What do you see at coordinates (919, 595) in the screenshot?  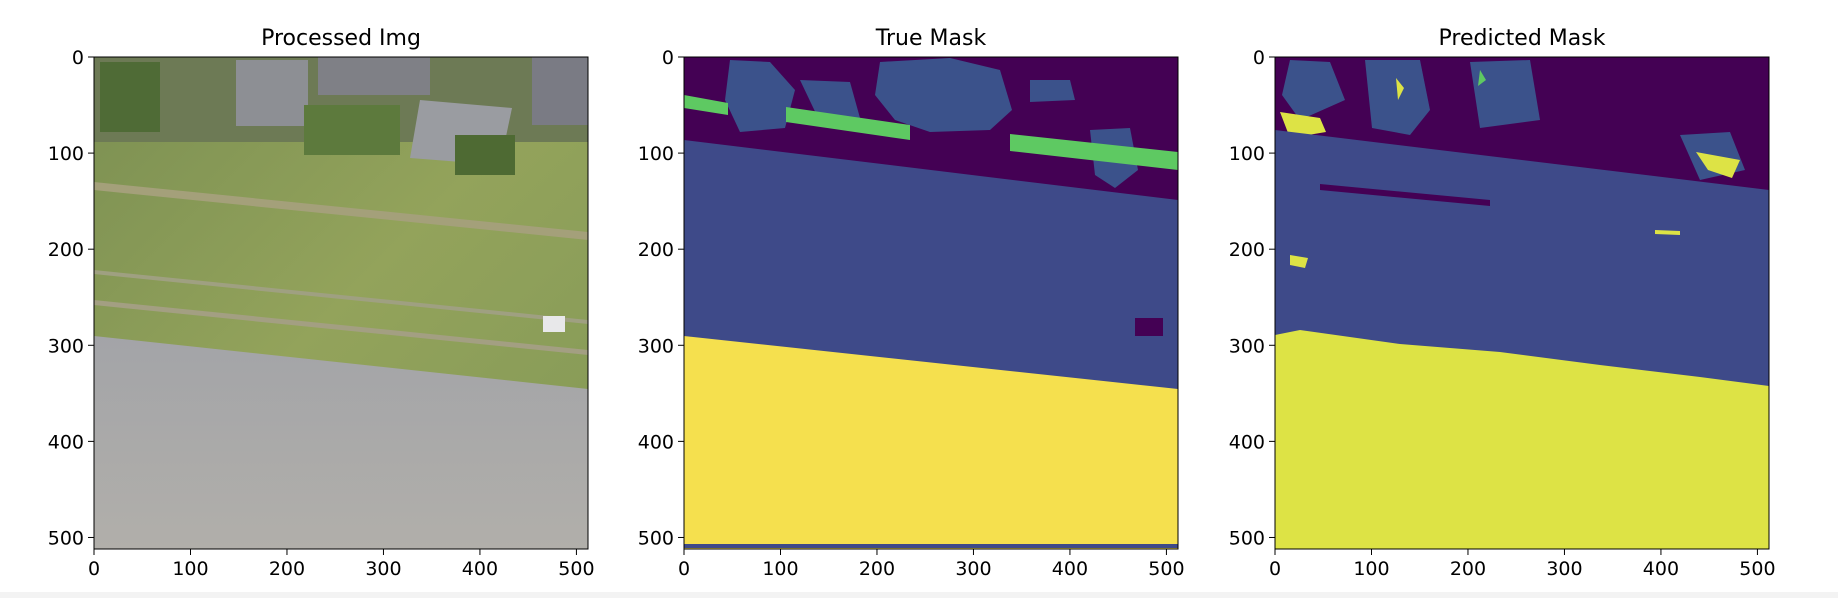 I see `output-cell-scroll-edge` at bounding box center [919, 595].